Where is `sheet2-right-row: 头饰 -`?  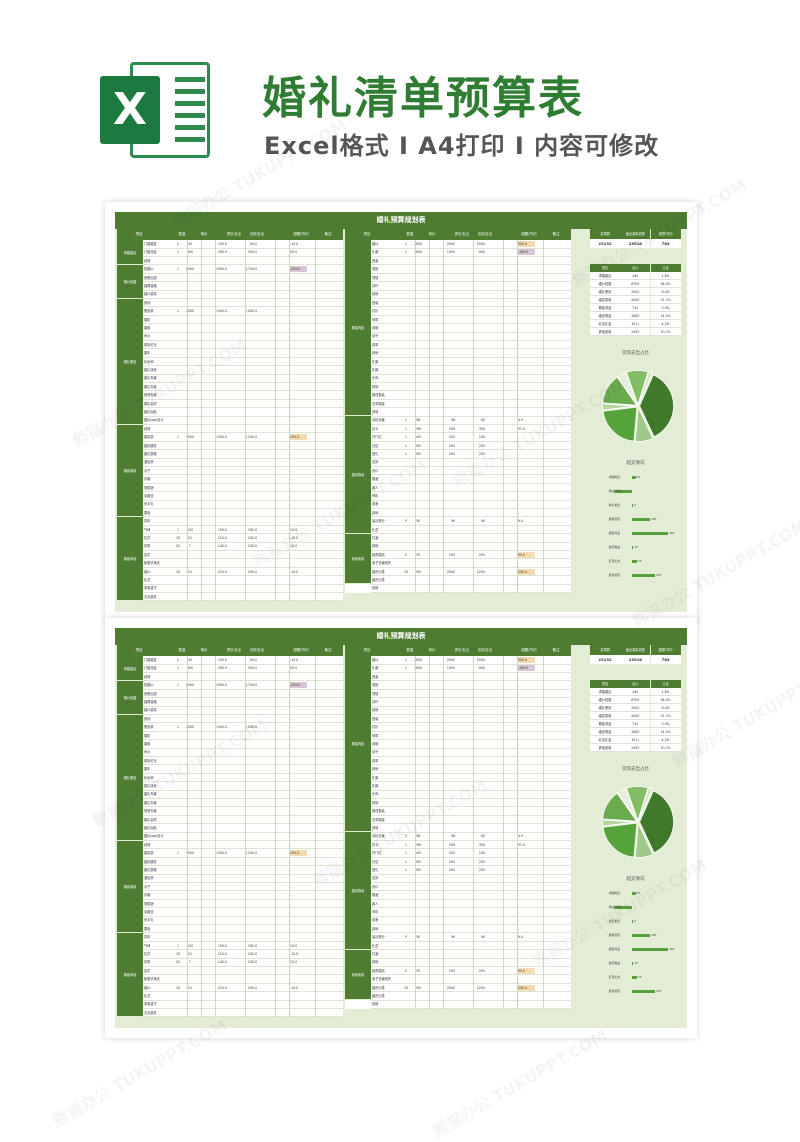 sheet2-right-row: 头饰 - is located at coordinates (471, 794).